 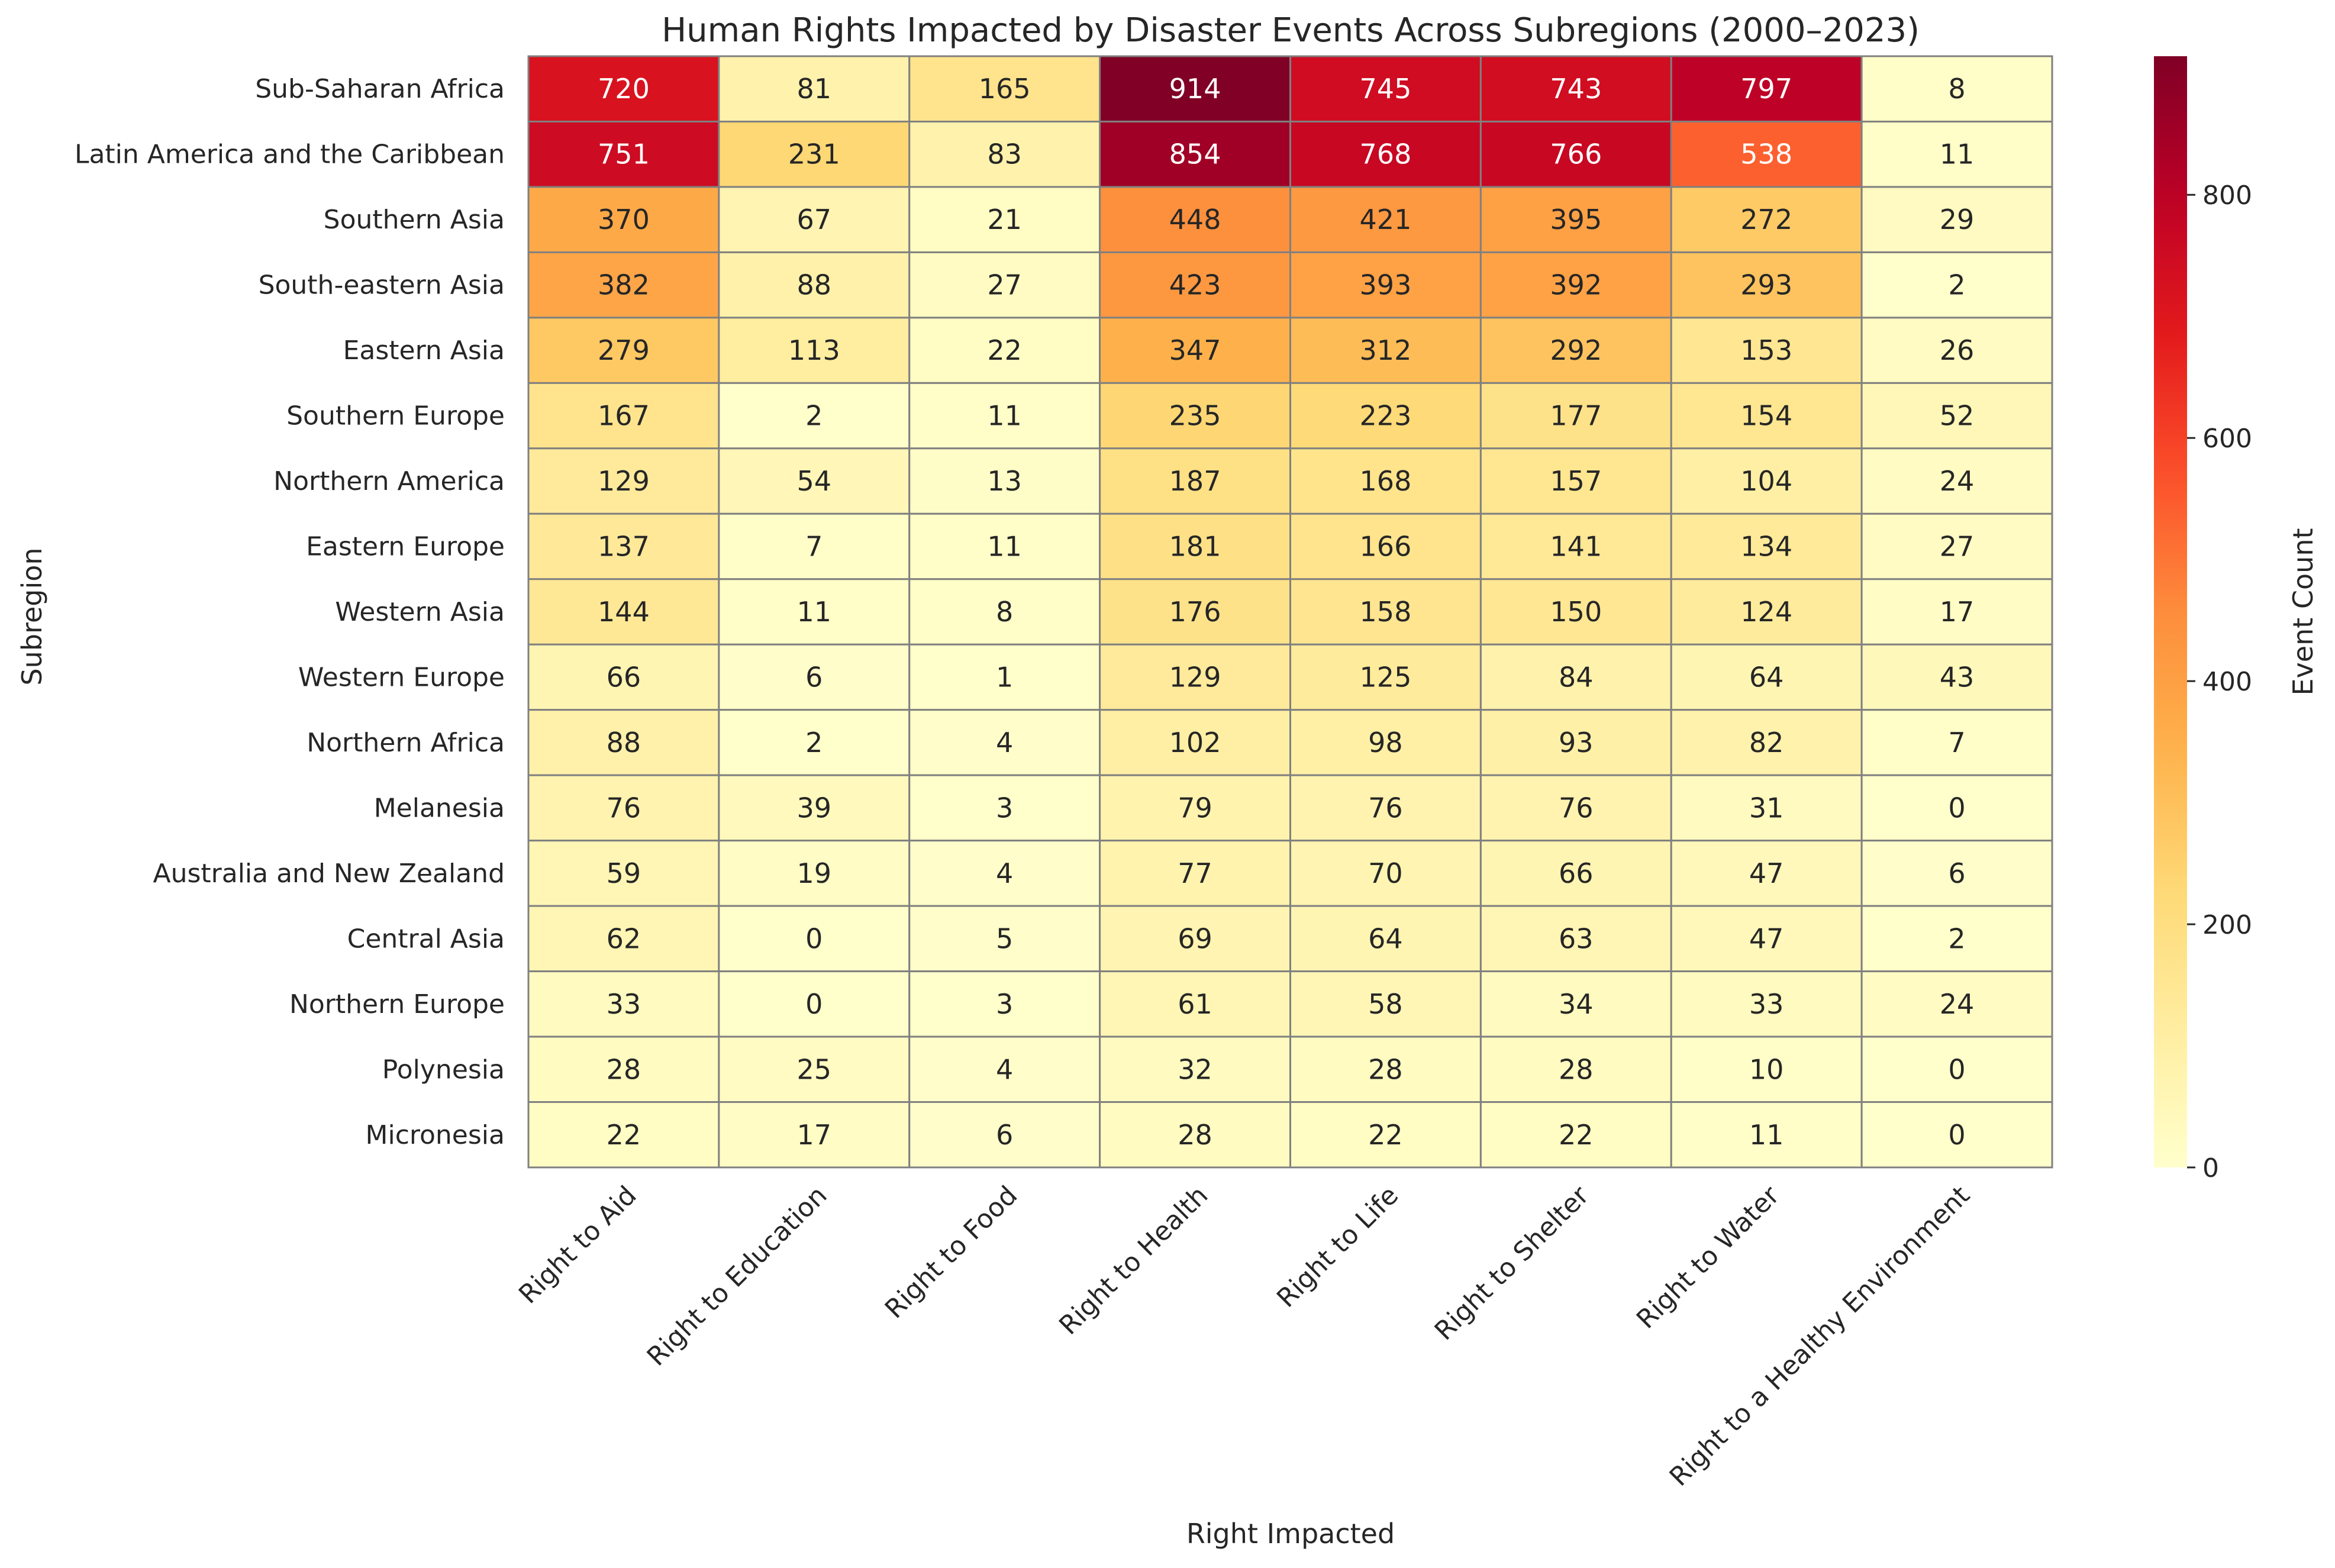 I want to click on cell-value-label: 31, so click(x=1767, y=808).